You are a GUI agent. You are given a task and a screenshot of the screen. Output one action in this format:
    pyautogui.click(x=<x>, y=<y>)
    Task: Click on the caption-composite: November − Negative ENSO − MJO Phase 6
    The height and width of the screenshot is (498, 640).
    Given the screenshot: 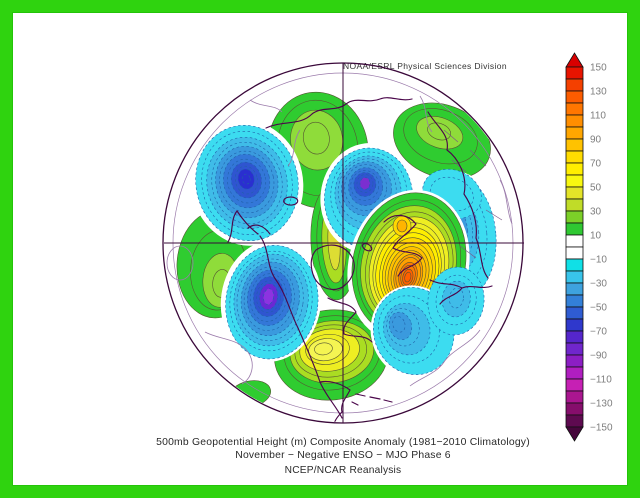 What is the action you would take?
    pyautogui.click(x=343, y=455)
    